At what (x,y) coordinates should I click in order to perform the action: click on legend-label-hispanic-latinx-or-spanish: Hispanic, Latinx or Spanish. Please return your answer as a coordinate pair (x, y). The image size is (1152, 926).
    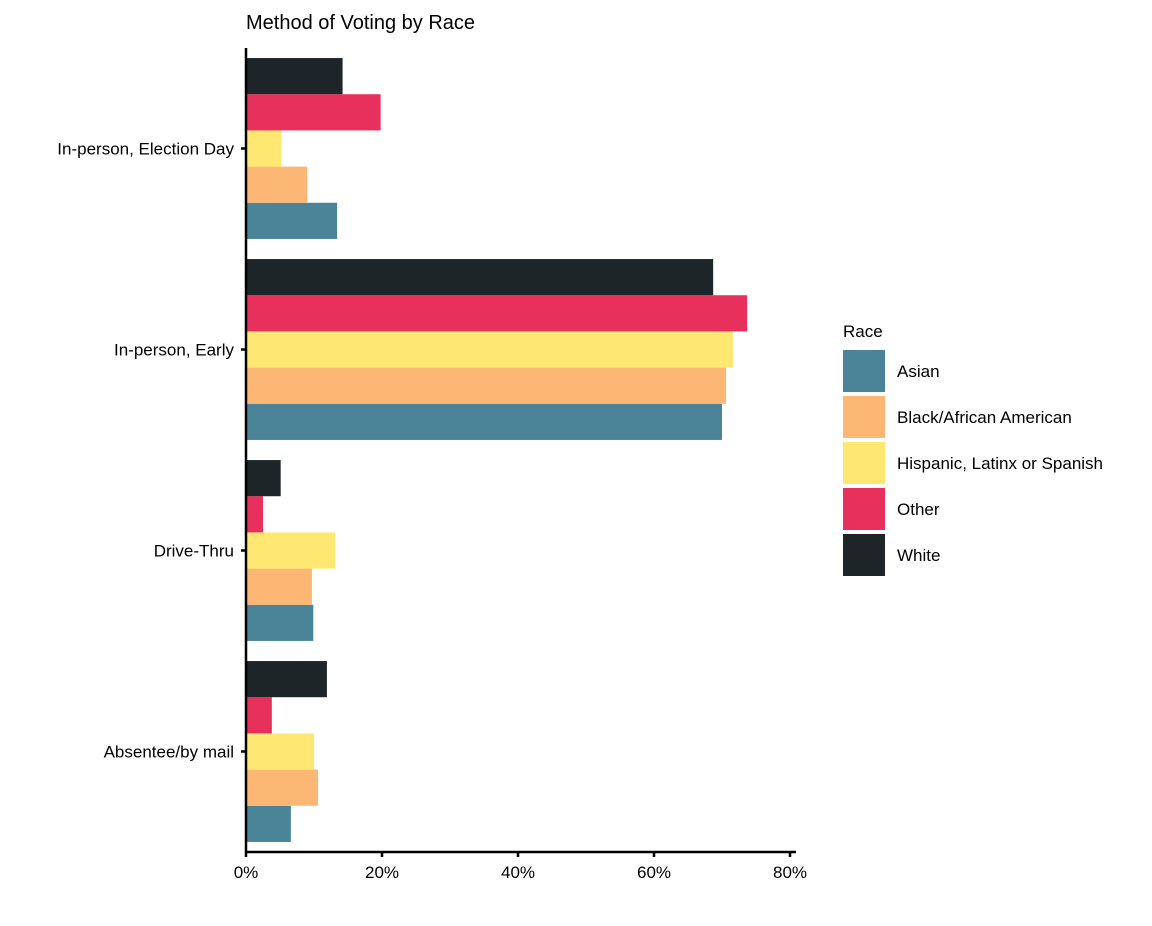
    Looking at the image, I should click on (1000, 463).